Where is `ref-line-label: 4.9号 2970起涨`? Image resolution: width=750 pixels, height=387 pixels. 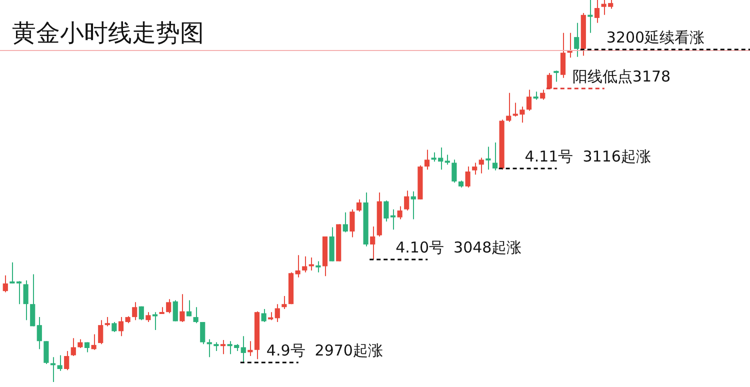
ref-line-label: 4.9号 2970起涨 is located at coordinates (324, 351).